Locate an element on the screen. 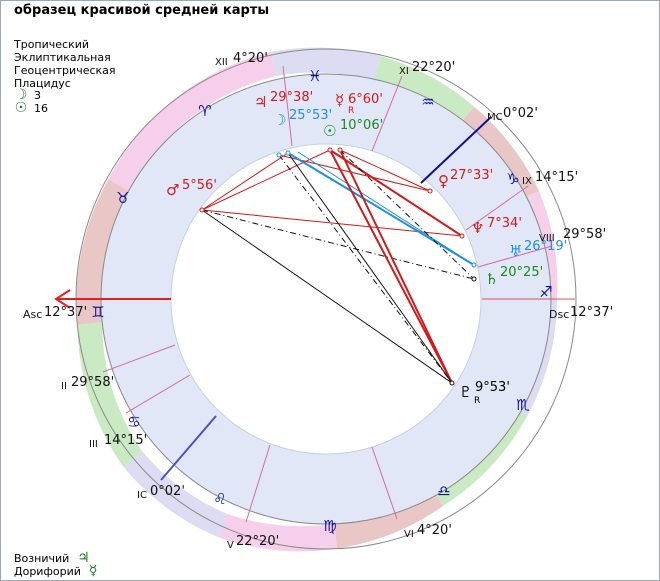 The width and height of the screenshot is (660, 581). house-11-degree: 22°20' is located at coordinates (433, 67).